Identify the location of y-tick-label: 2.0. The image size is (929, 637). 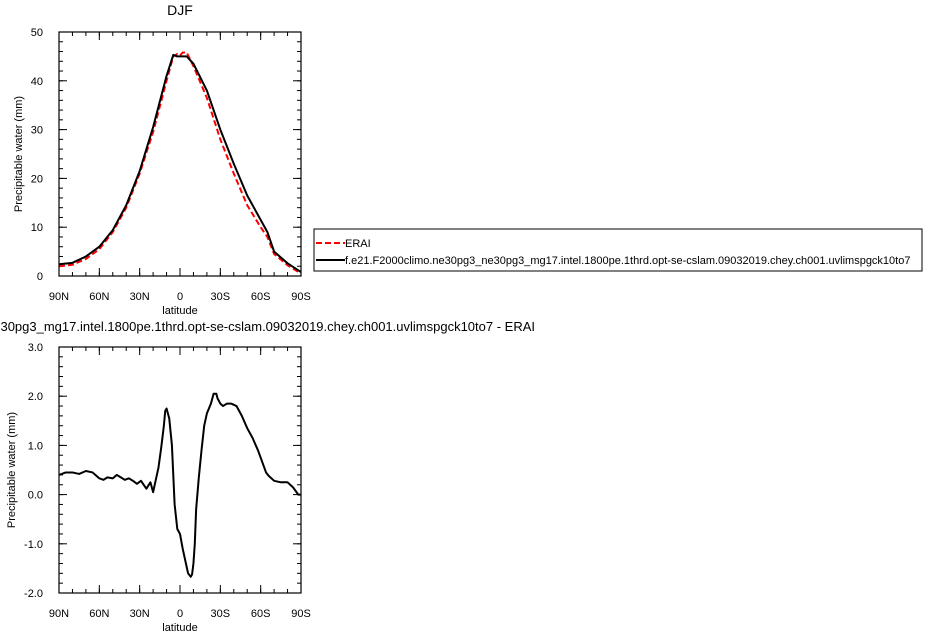
(35, 397).